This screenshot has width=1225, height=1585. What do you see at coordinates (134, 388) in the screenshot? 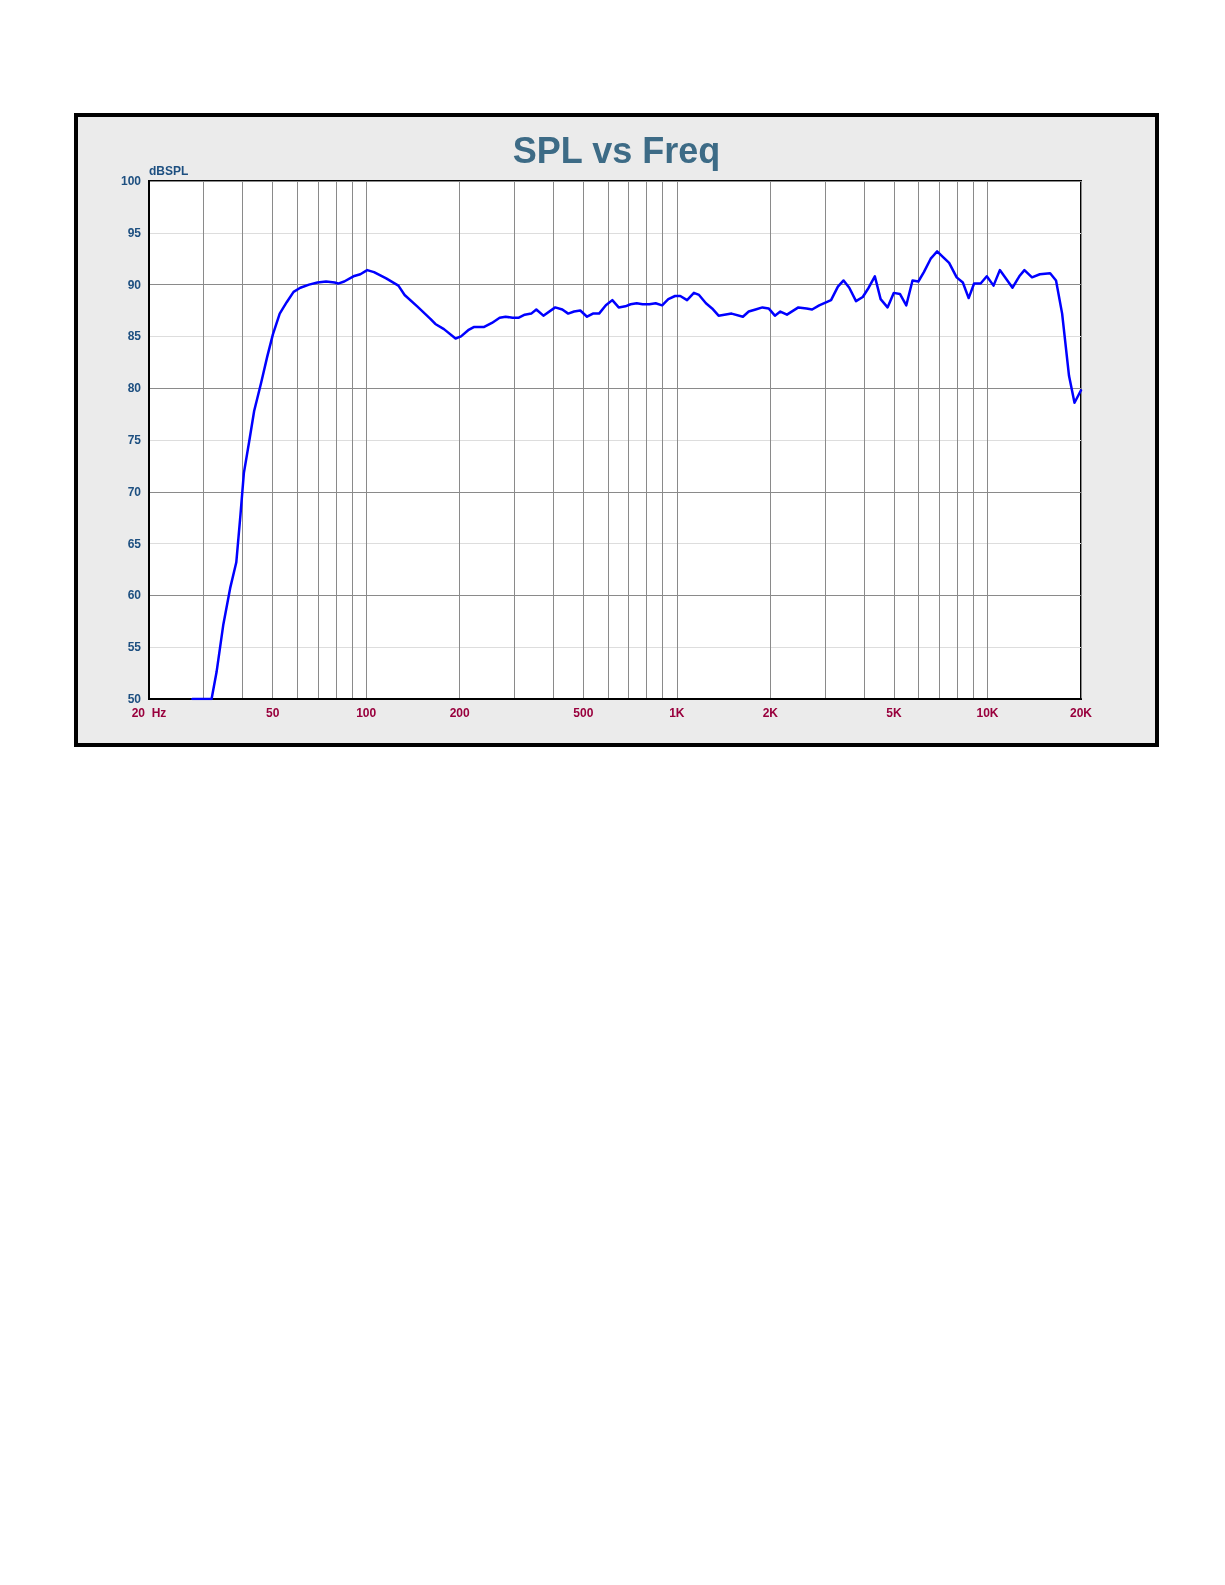
I see `y-tick-label: 80` at bounding box center [134, 388].